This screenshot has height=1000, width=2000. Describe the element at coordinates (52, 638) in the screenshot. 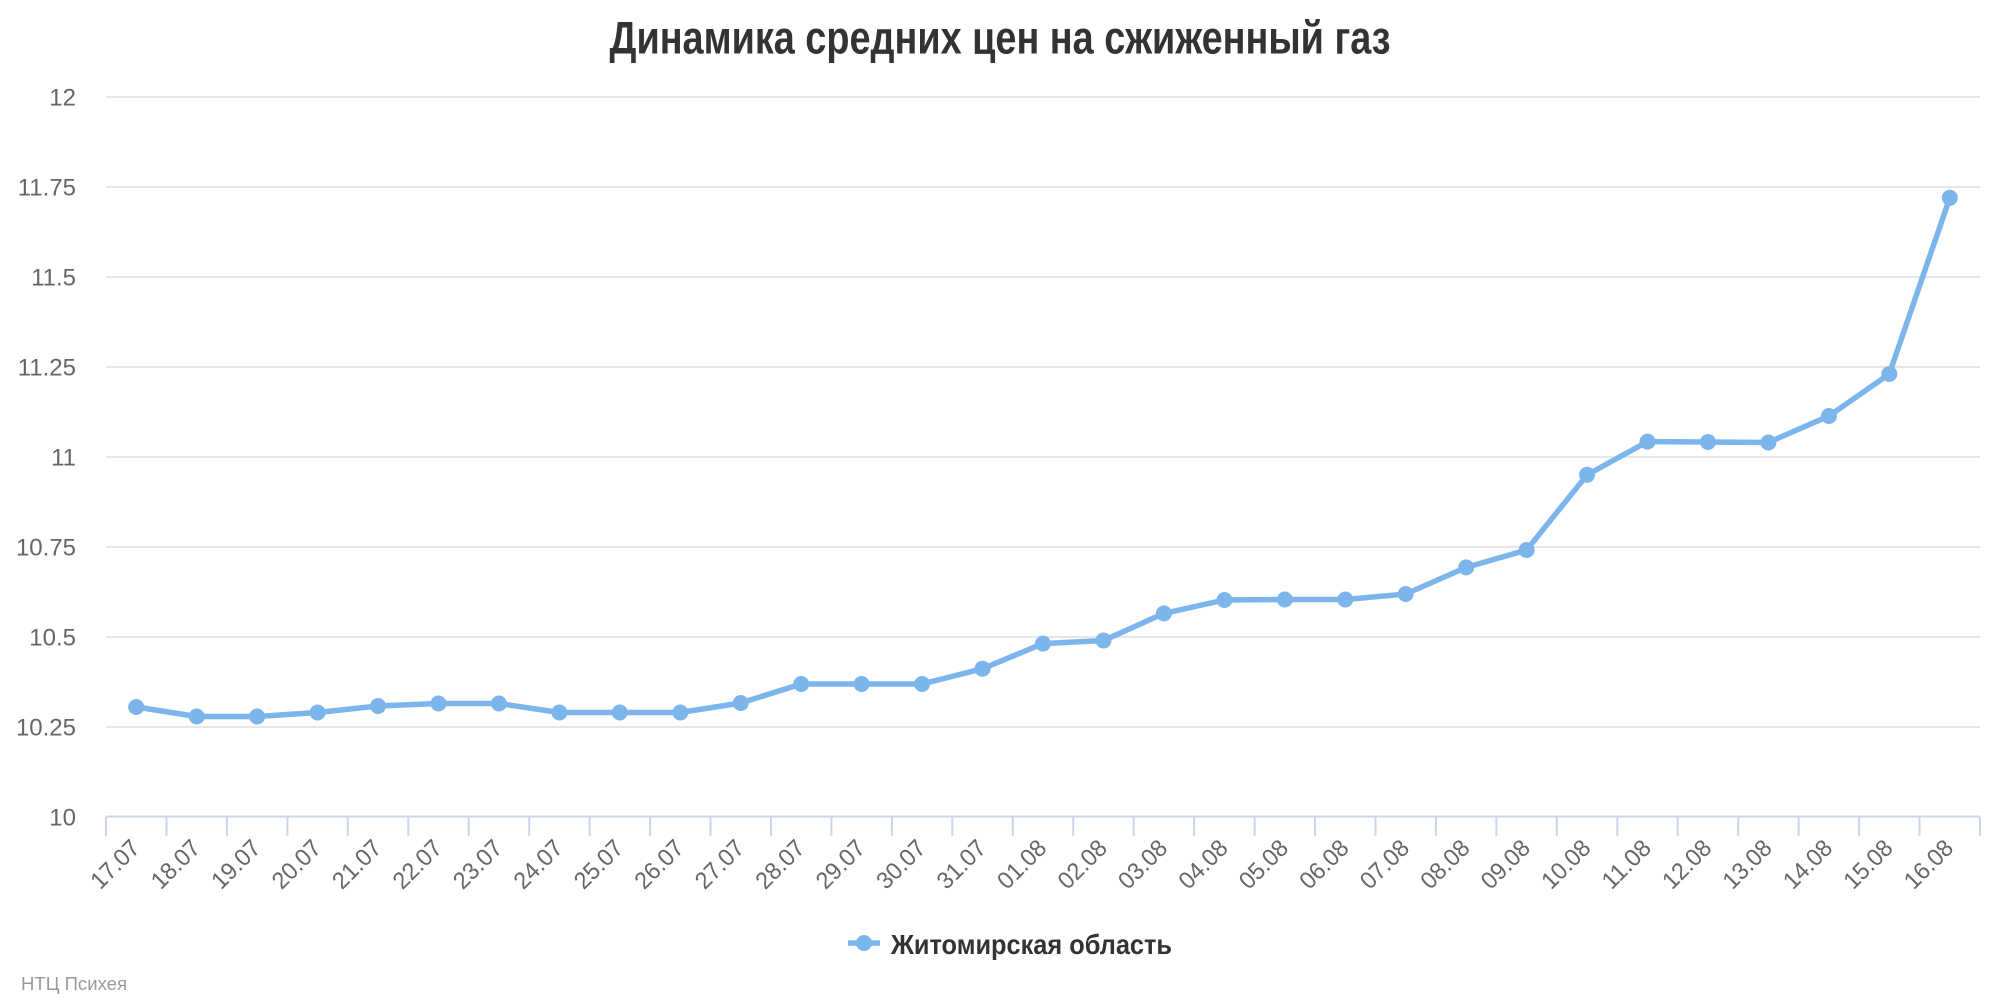

I see `svg-text: 10.5` at that location.